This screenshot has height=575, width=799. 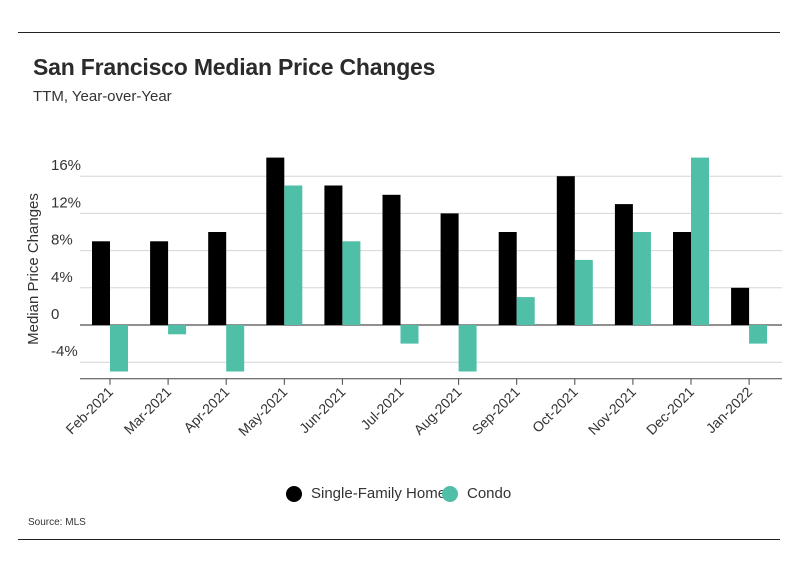 What do you see at coordinates (565, 250) in the screenshot?
I see `bar-single-family-home-oct-2021` at bounding box center [565, 250].